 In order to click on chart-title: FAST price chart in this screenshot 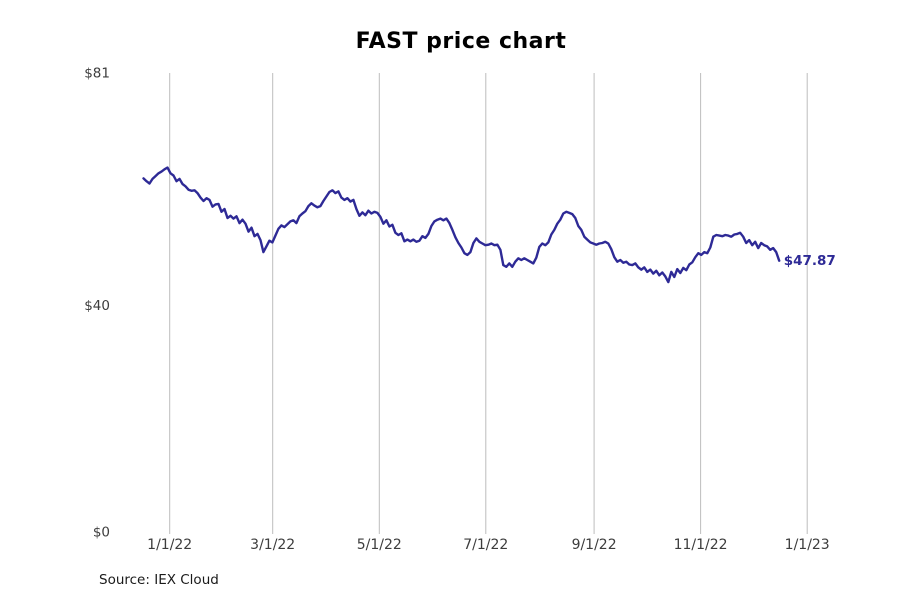, I will do `click(461, 41)`.